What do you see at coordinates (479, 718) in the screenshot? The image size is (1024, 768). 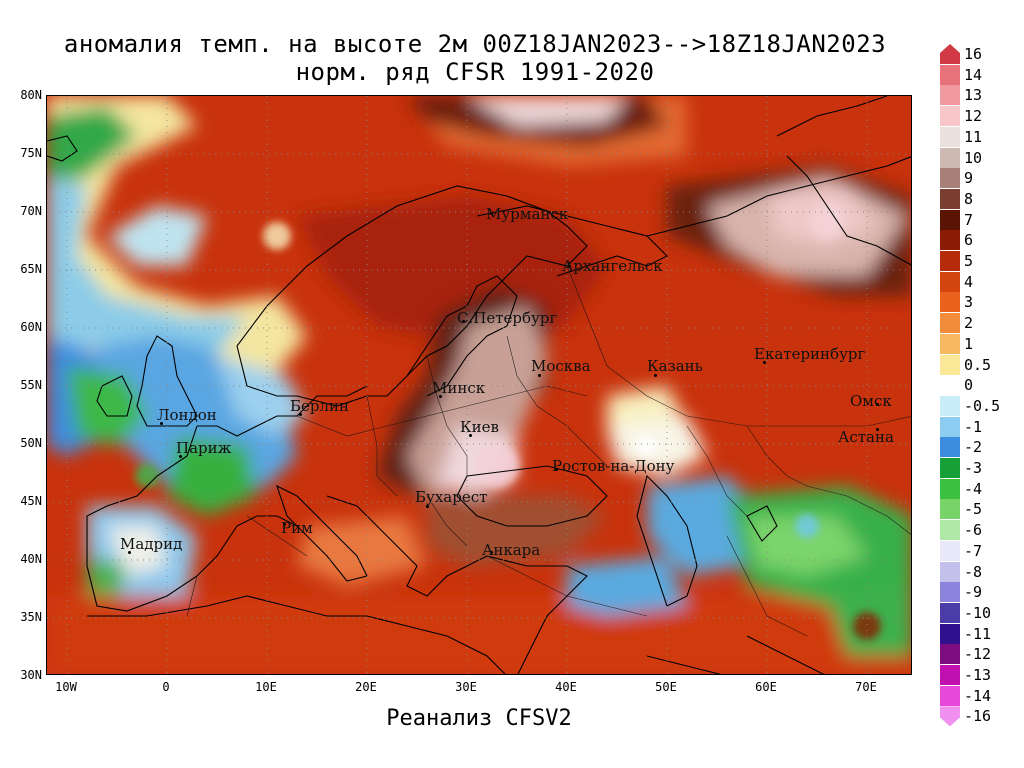 I see `source-caption: Реанализ CFSV2` at bounding box center [479, 718].